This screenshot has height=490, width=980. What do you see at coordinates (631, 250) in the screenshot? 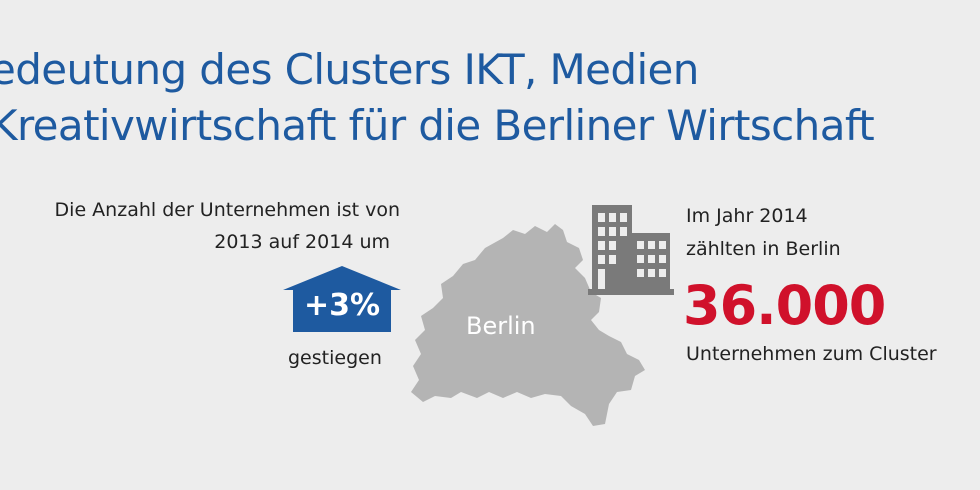
I see `office-building-icon` at bounding box center [631, 250].